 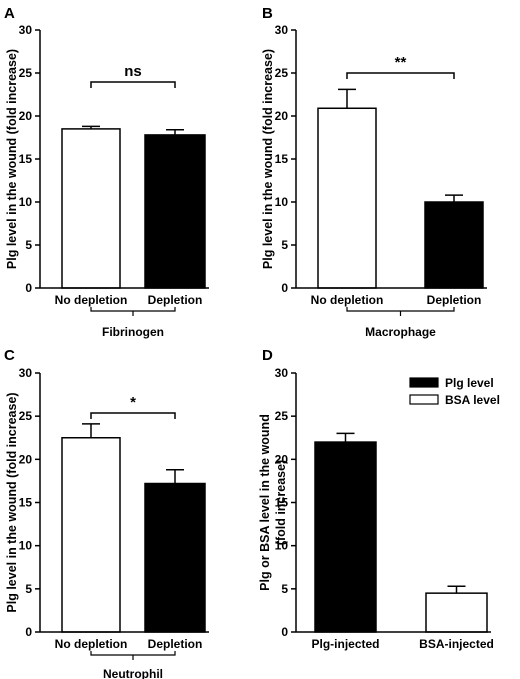 I want to click on legend-label: BSA level, so click(x=472, y=400).